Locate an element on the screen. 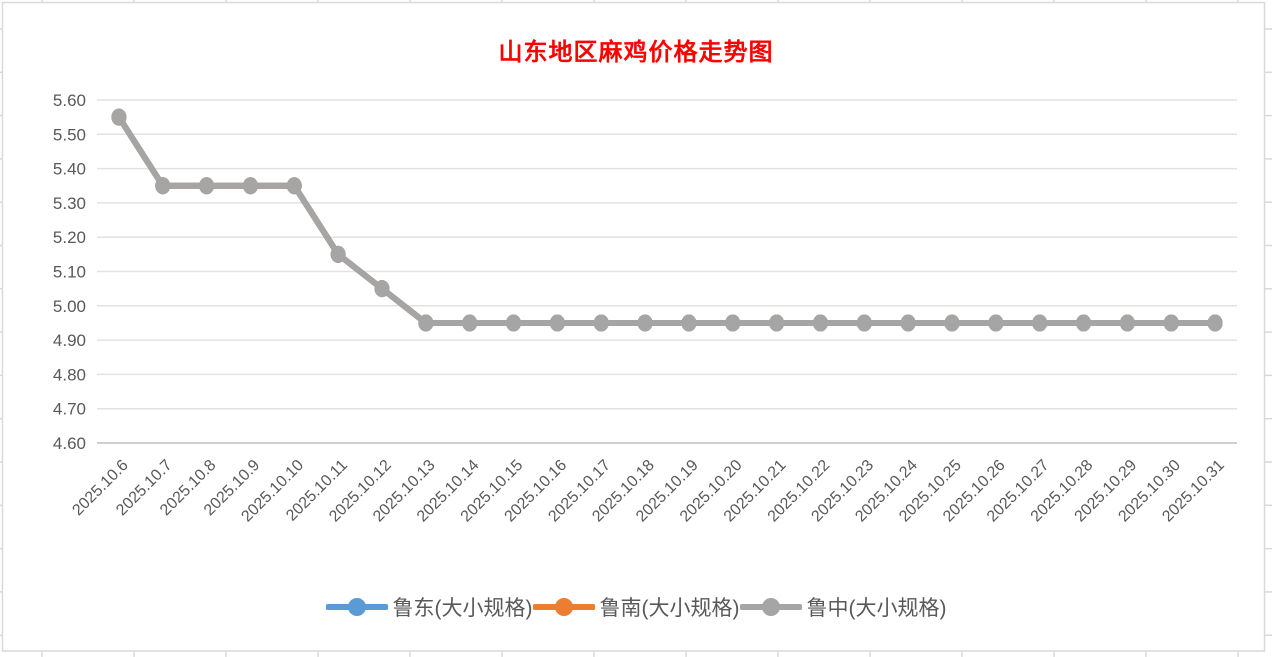  y-axis-tick-label: 5.00 is located at coordinates (69, 306).